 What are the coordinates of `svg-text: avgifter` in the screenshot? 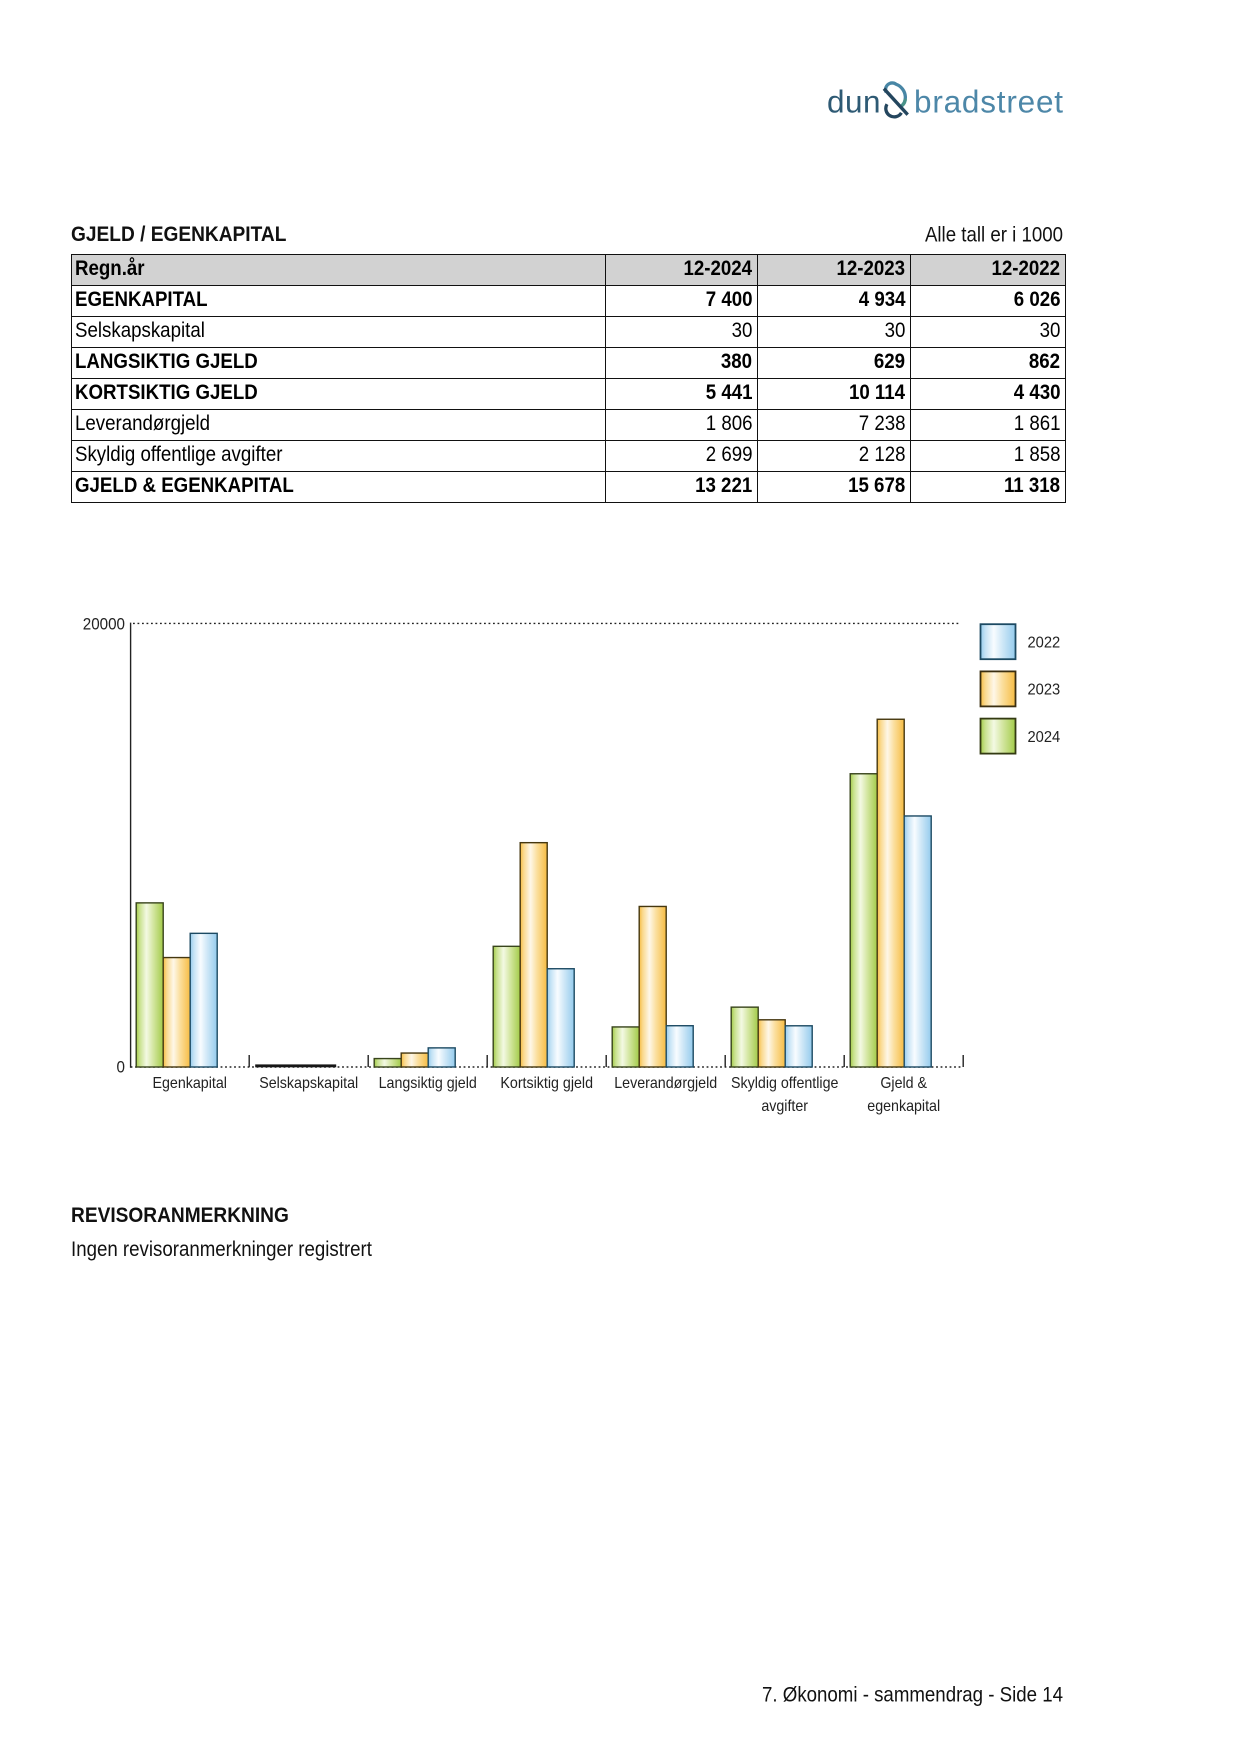 It's located at (784, 1107).